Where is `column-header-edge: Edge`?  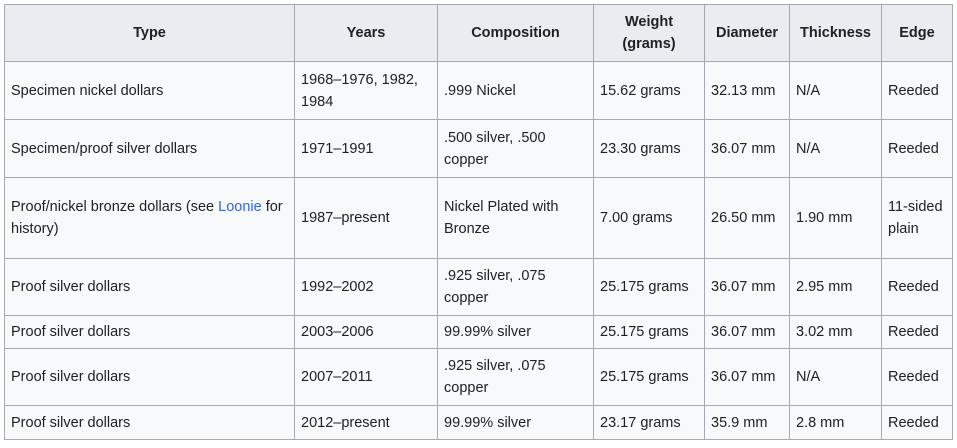 column-header-edge: Edge is located at coordinates (917, 33).